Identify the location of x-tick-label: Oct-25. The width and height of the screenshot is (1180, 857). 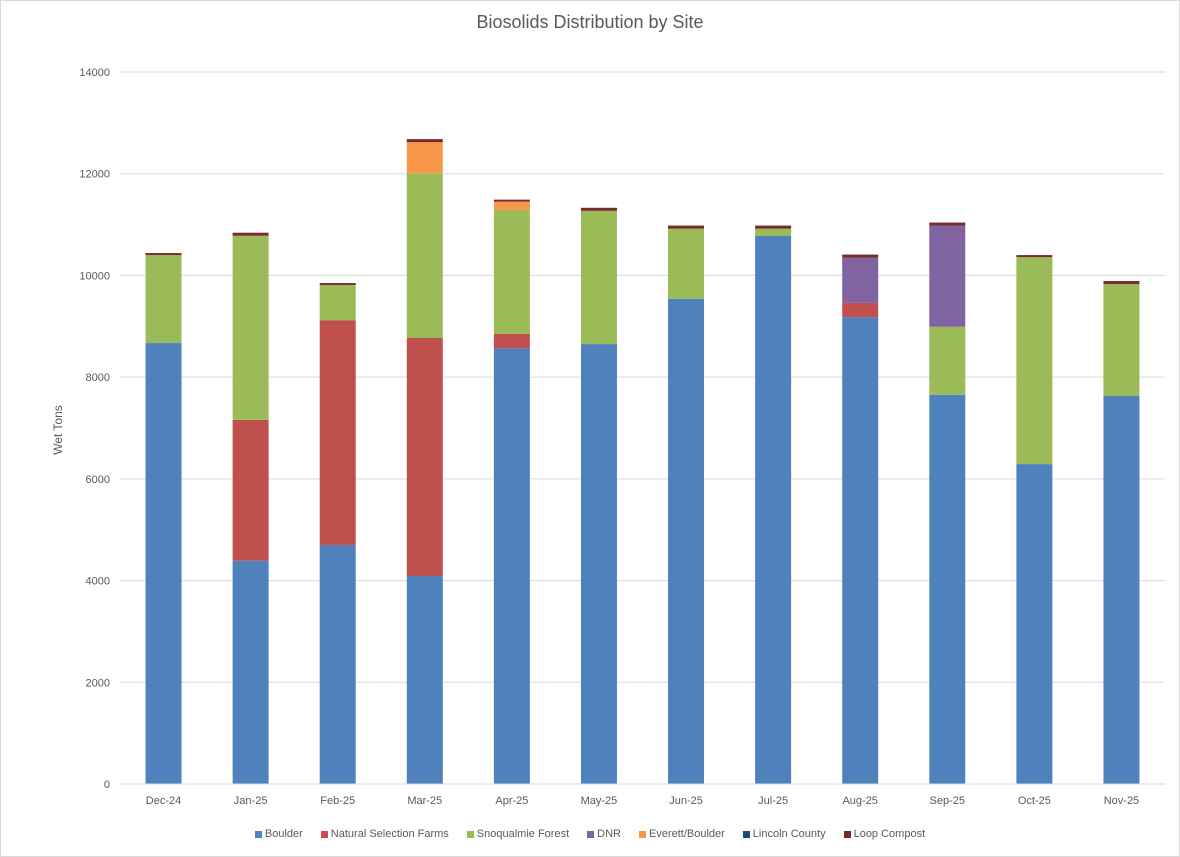
(1034, 801).